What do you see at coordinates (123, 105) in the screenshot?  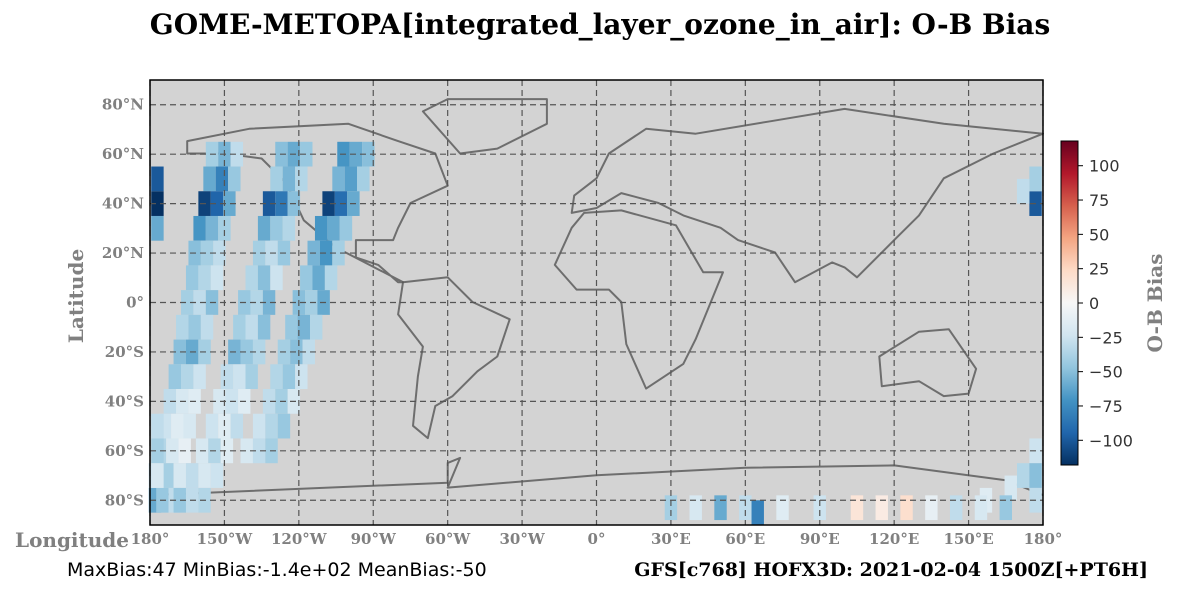 I see `y-tick-label: 80°N` at bounding box center [123, 105].